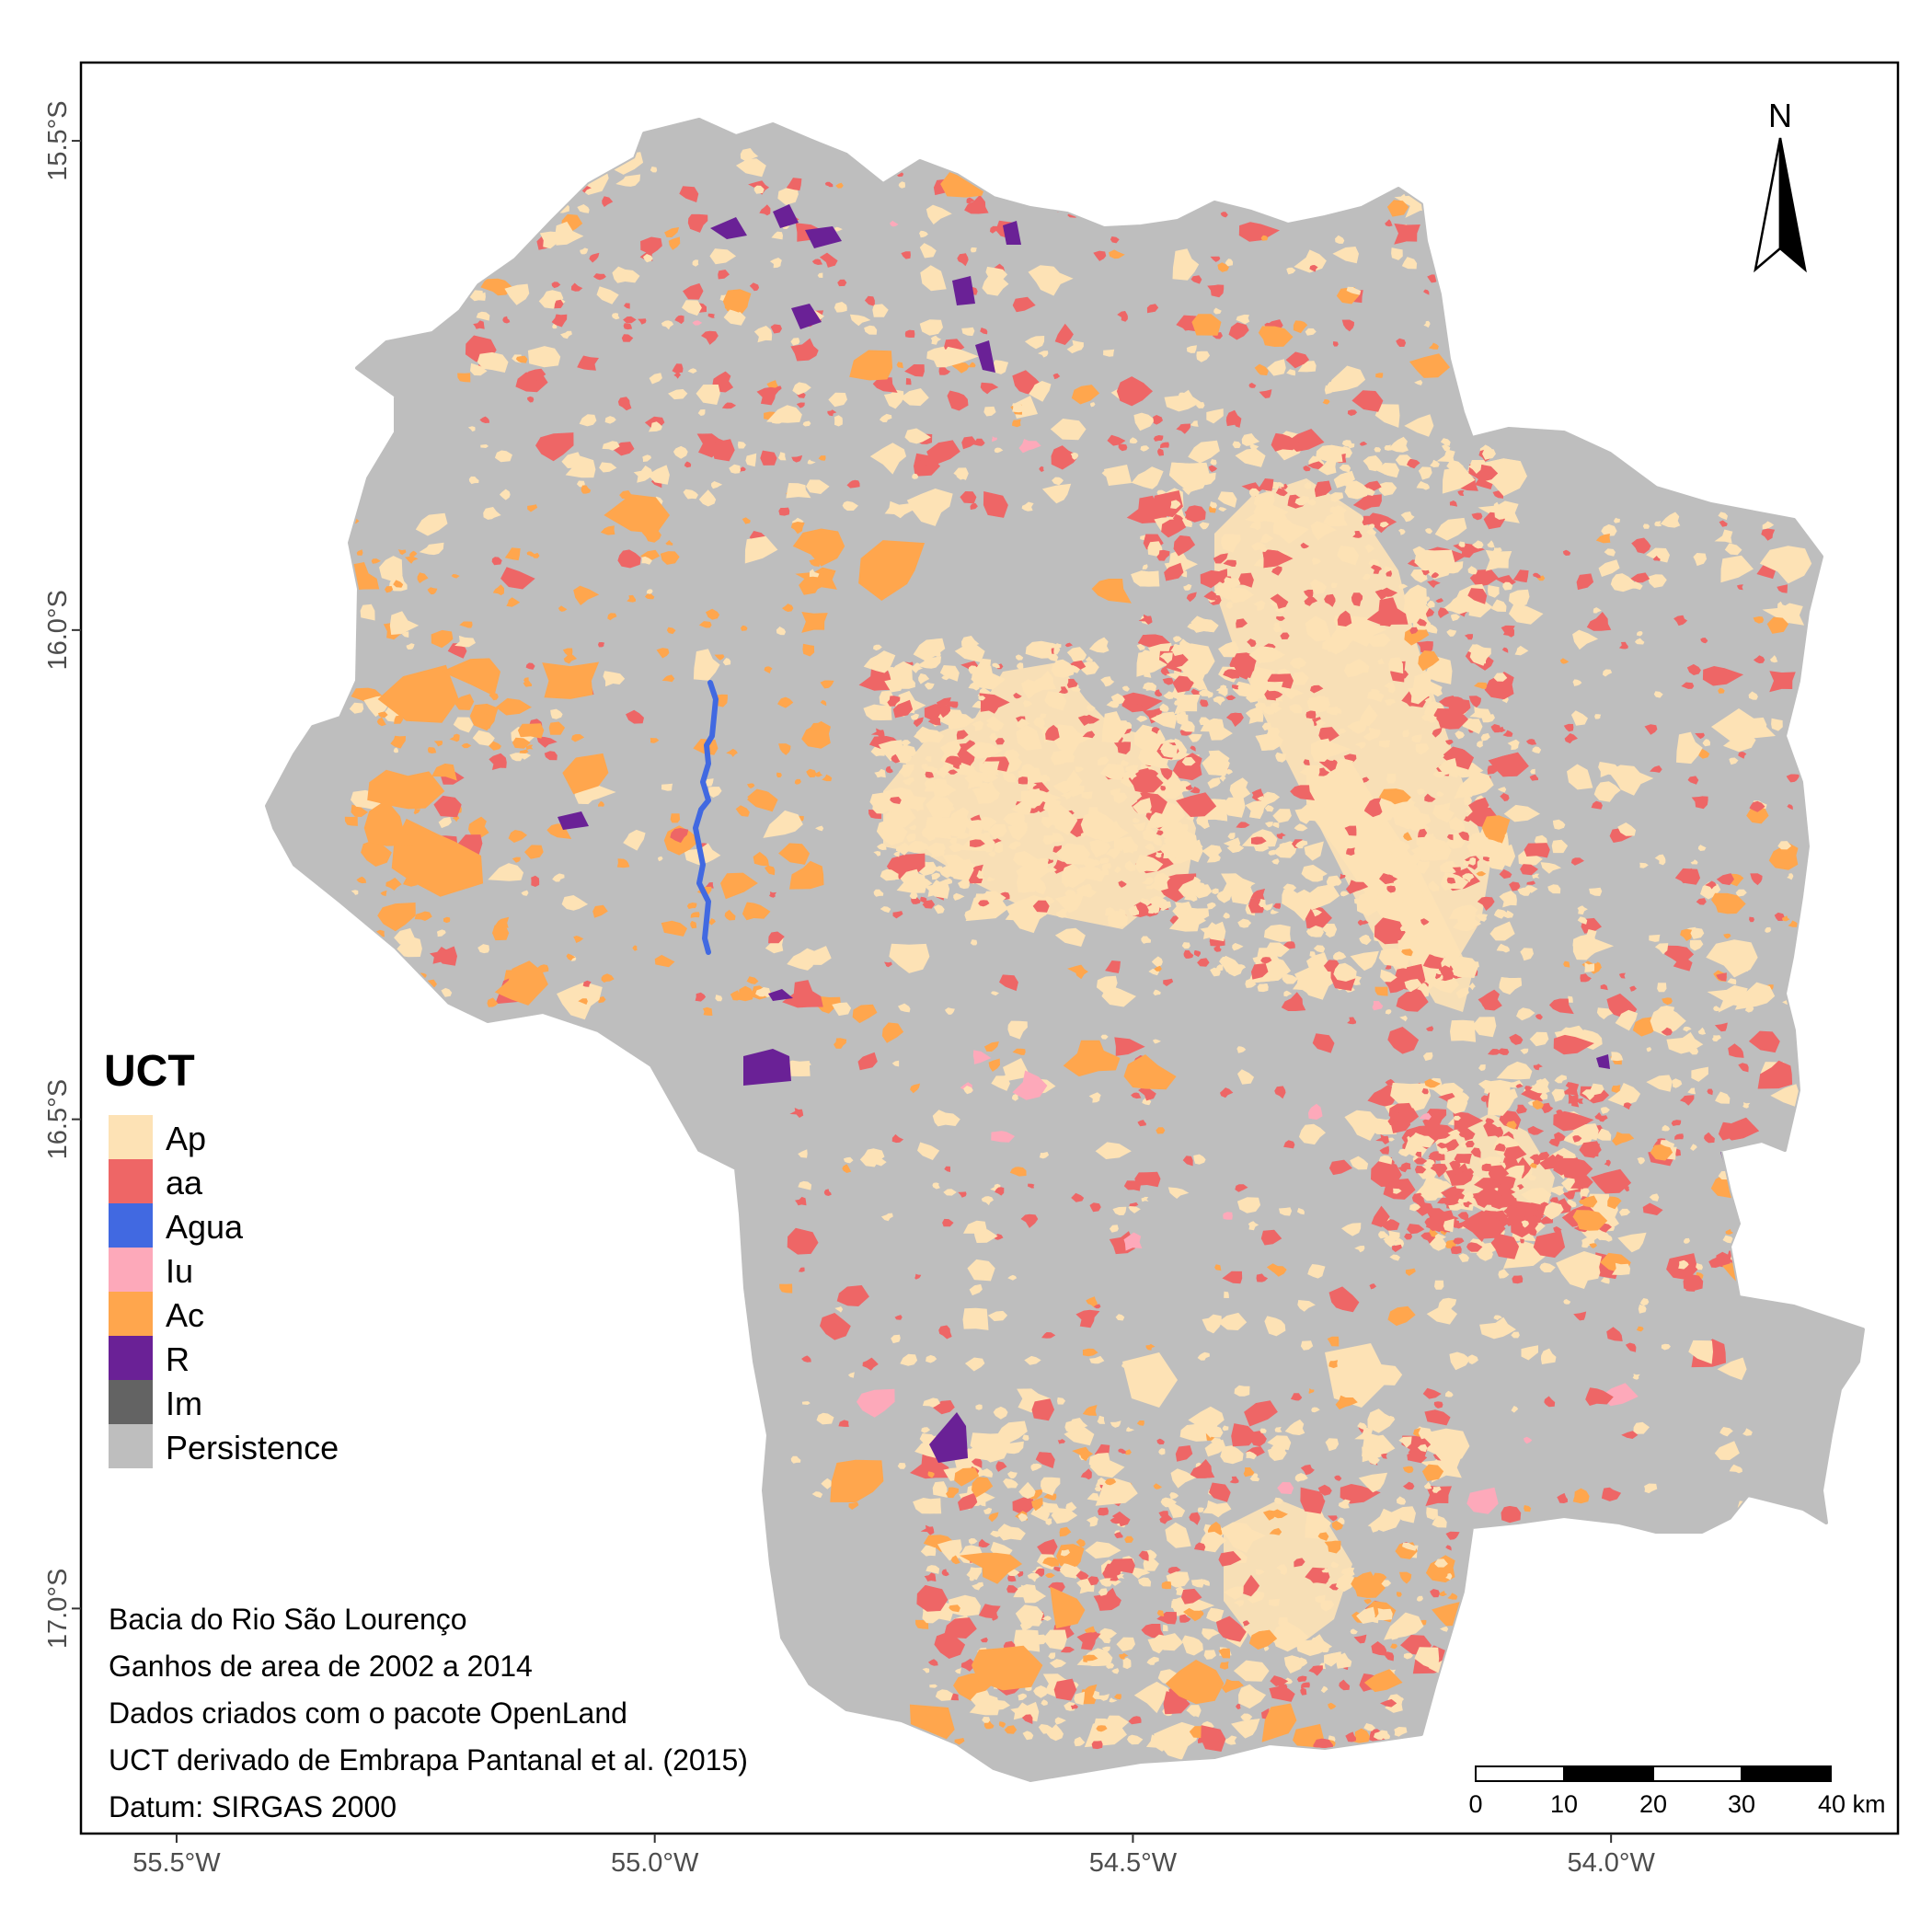 The width and height of the screenshot is (1932, 1932). I want to click on north-label: N, so click(1780, 115).